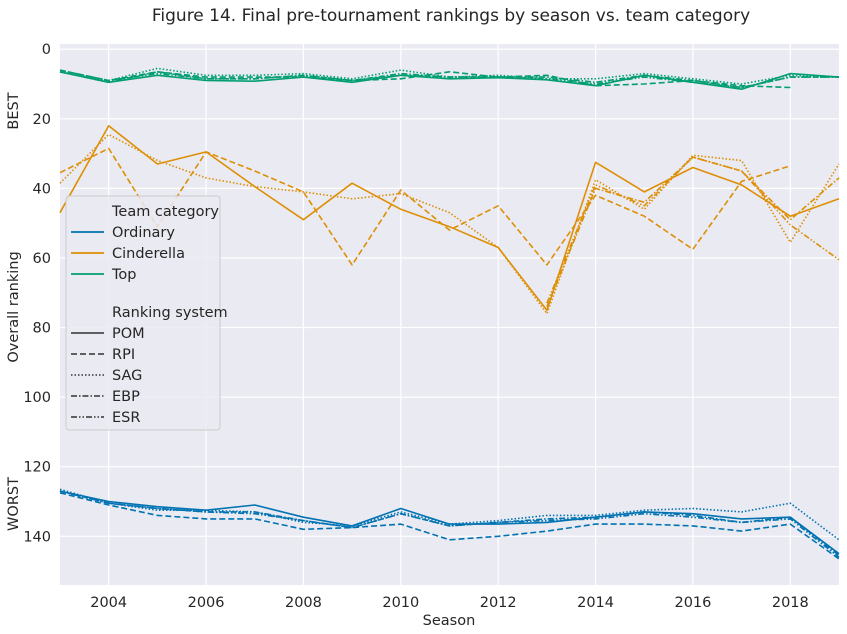 The height and width of the screenshot is (634, 847). I want to click on legend-systems: POM RPI SAG EBP ESR, so click(108, 376).